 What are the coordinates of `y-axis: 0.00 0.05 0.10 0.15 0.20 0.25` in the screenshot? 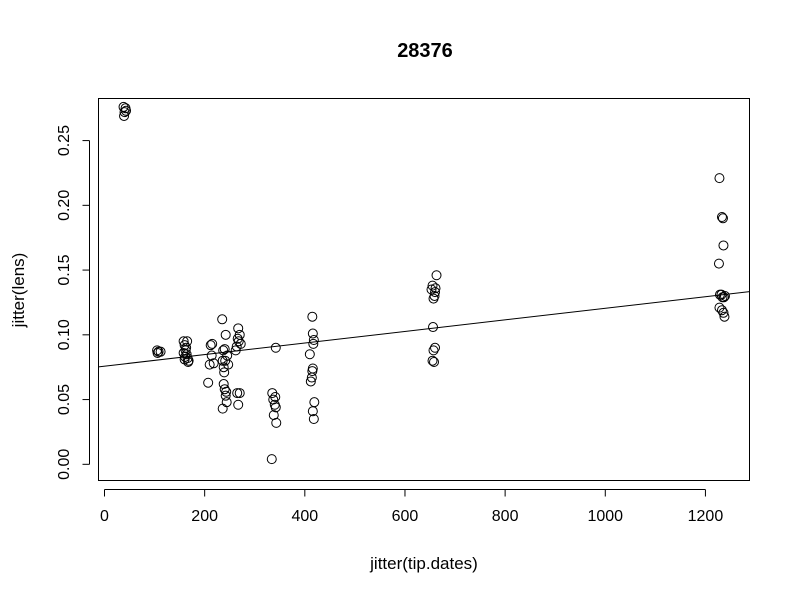 It's located at (73, 302).